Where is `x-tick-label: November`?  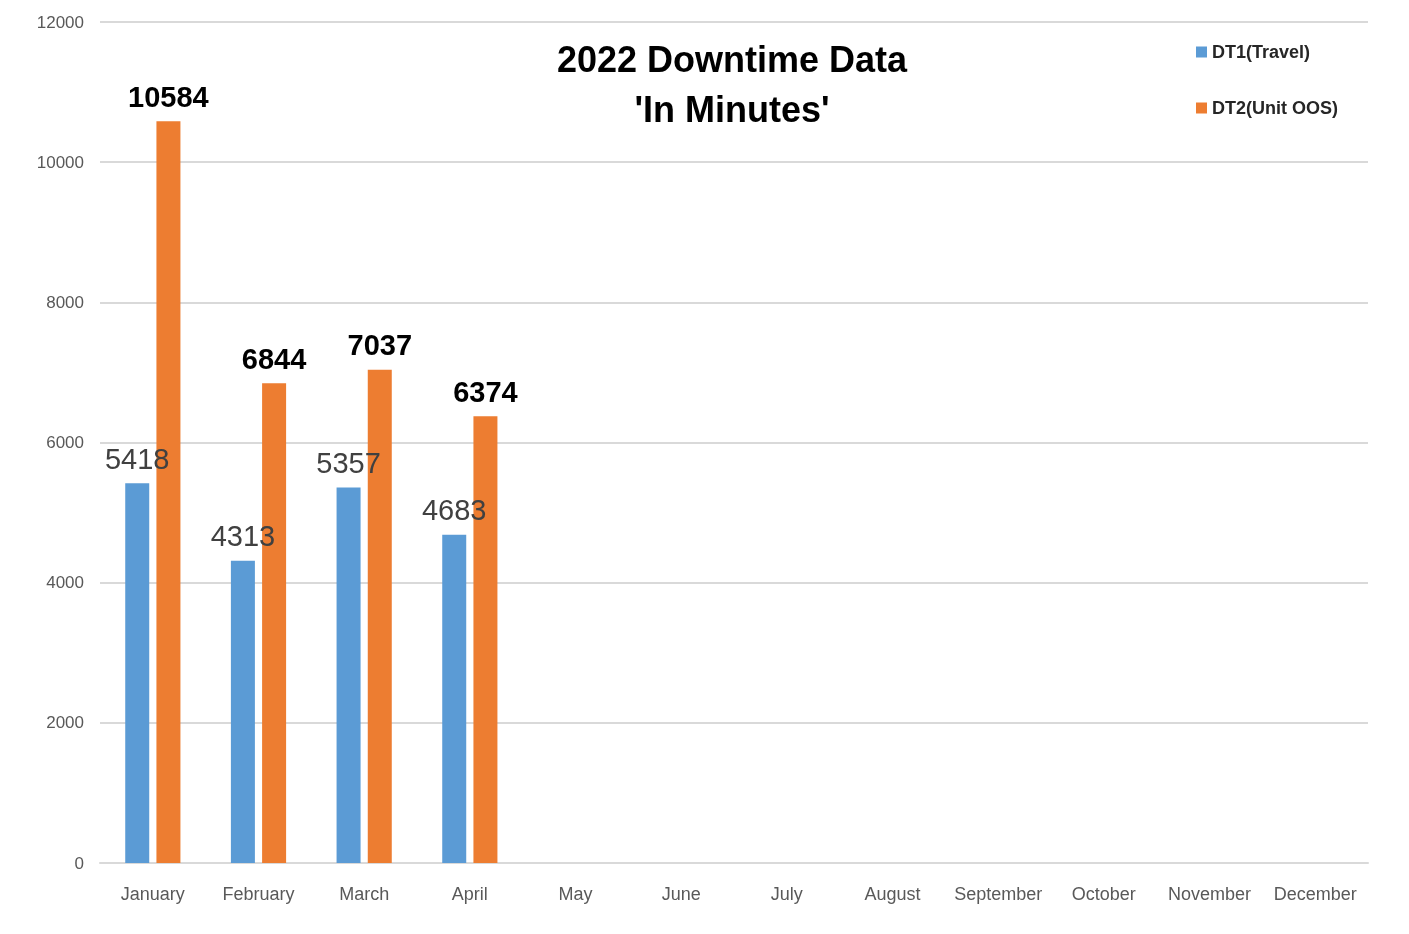 x-tick-label: November is located at coordinates (1209, 894).